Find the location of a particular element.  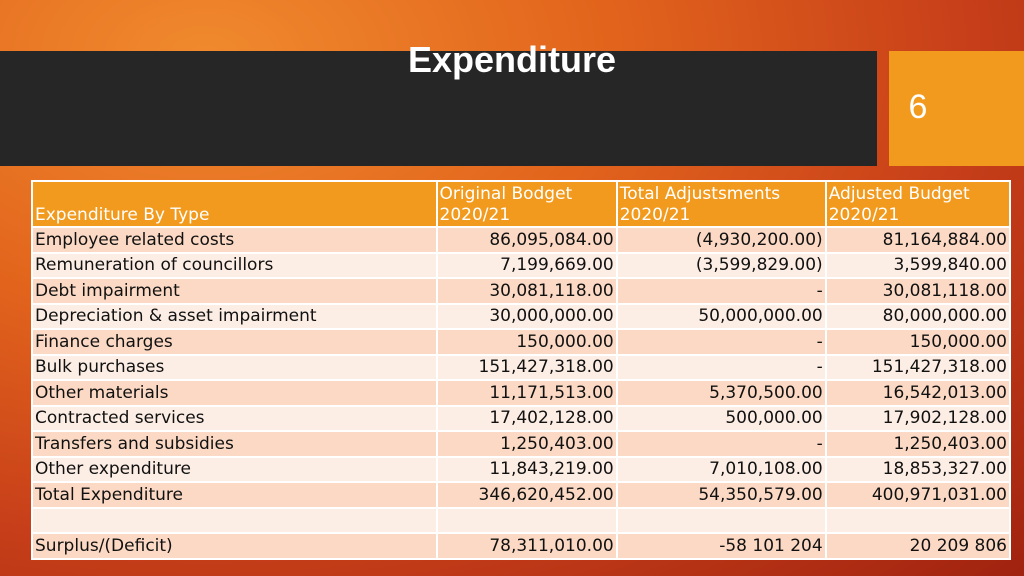

header-adjusted-budget: Adjusted Budget 2020/21 is located at coordinates (918, 204).